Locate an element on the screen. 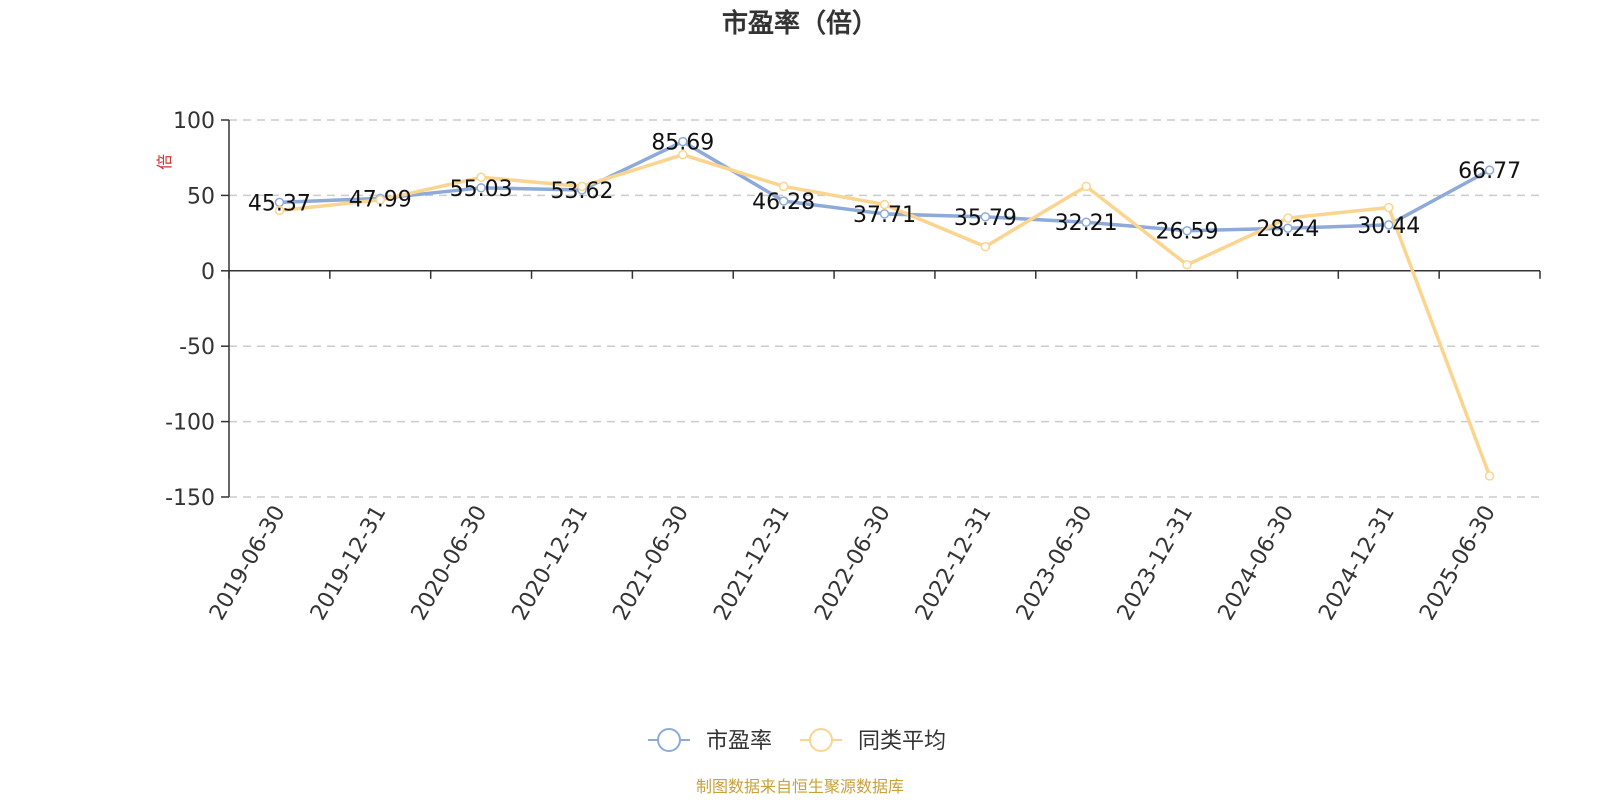 The image size is (1600, 805). y-tick-label-5: -150 is located at coordinates (190, 498).